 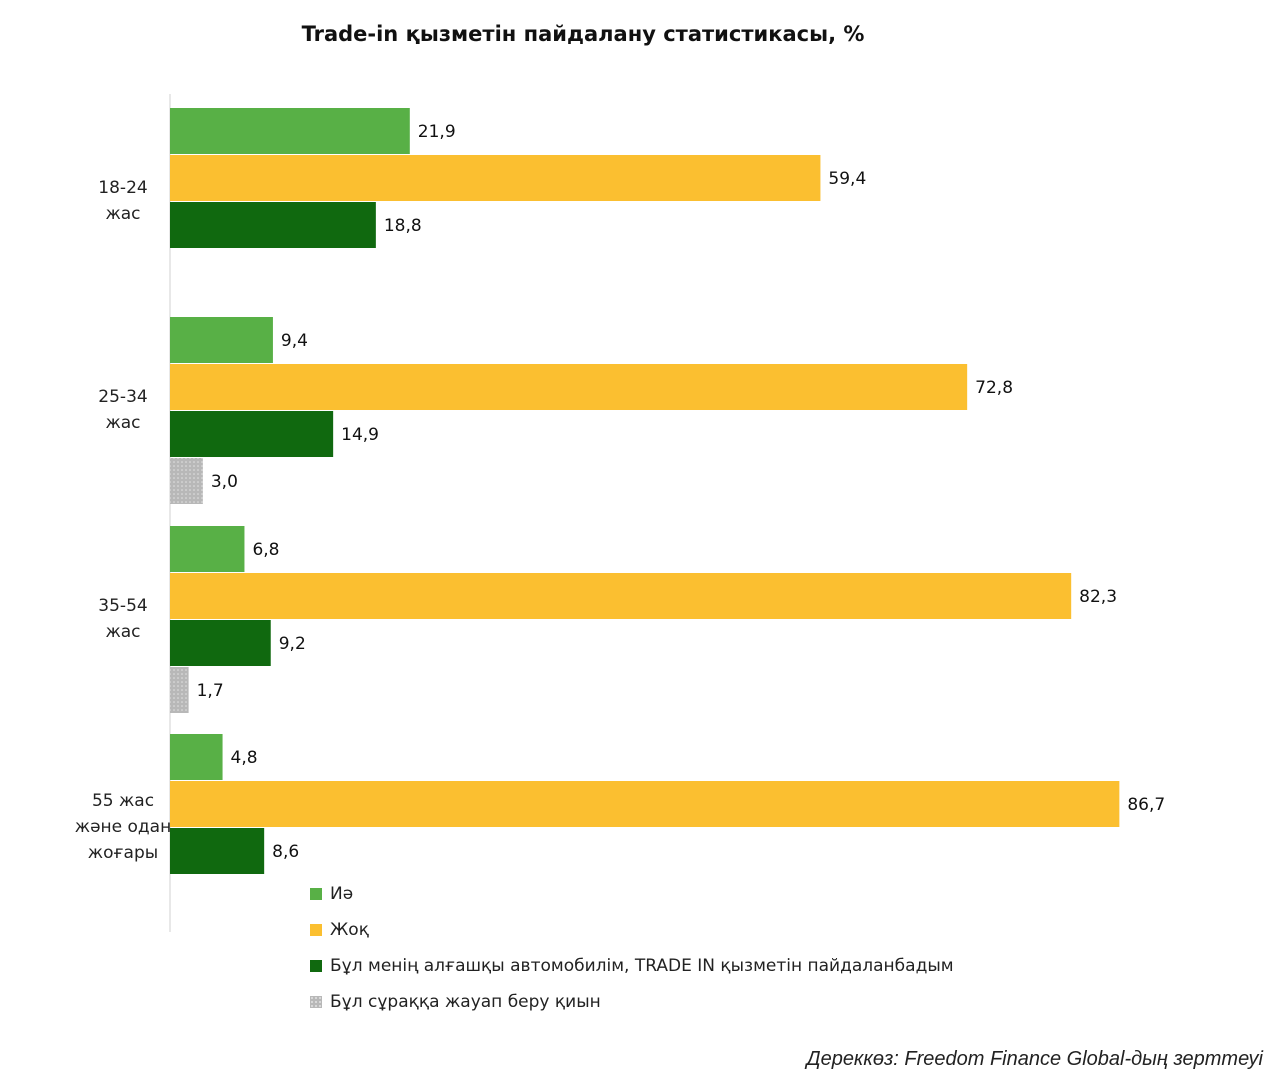 I want to click on value-label: 6,8, so click(x=265, y=550).